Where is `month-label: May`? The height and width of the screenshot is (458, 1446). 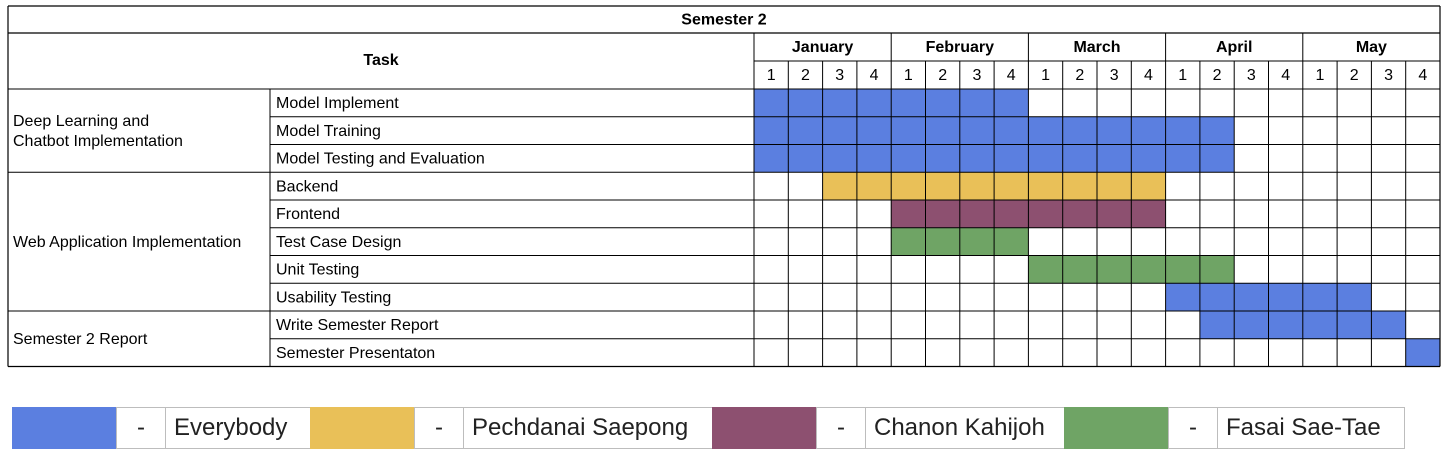 month-label: May is located at coordinates (1371, 47).